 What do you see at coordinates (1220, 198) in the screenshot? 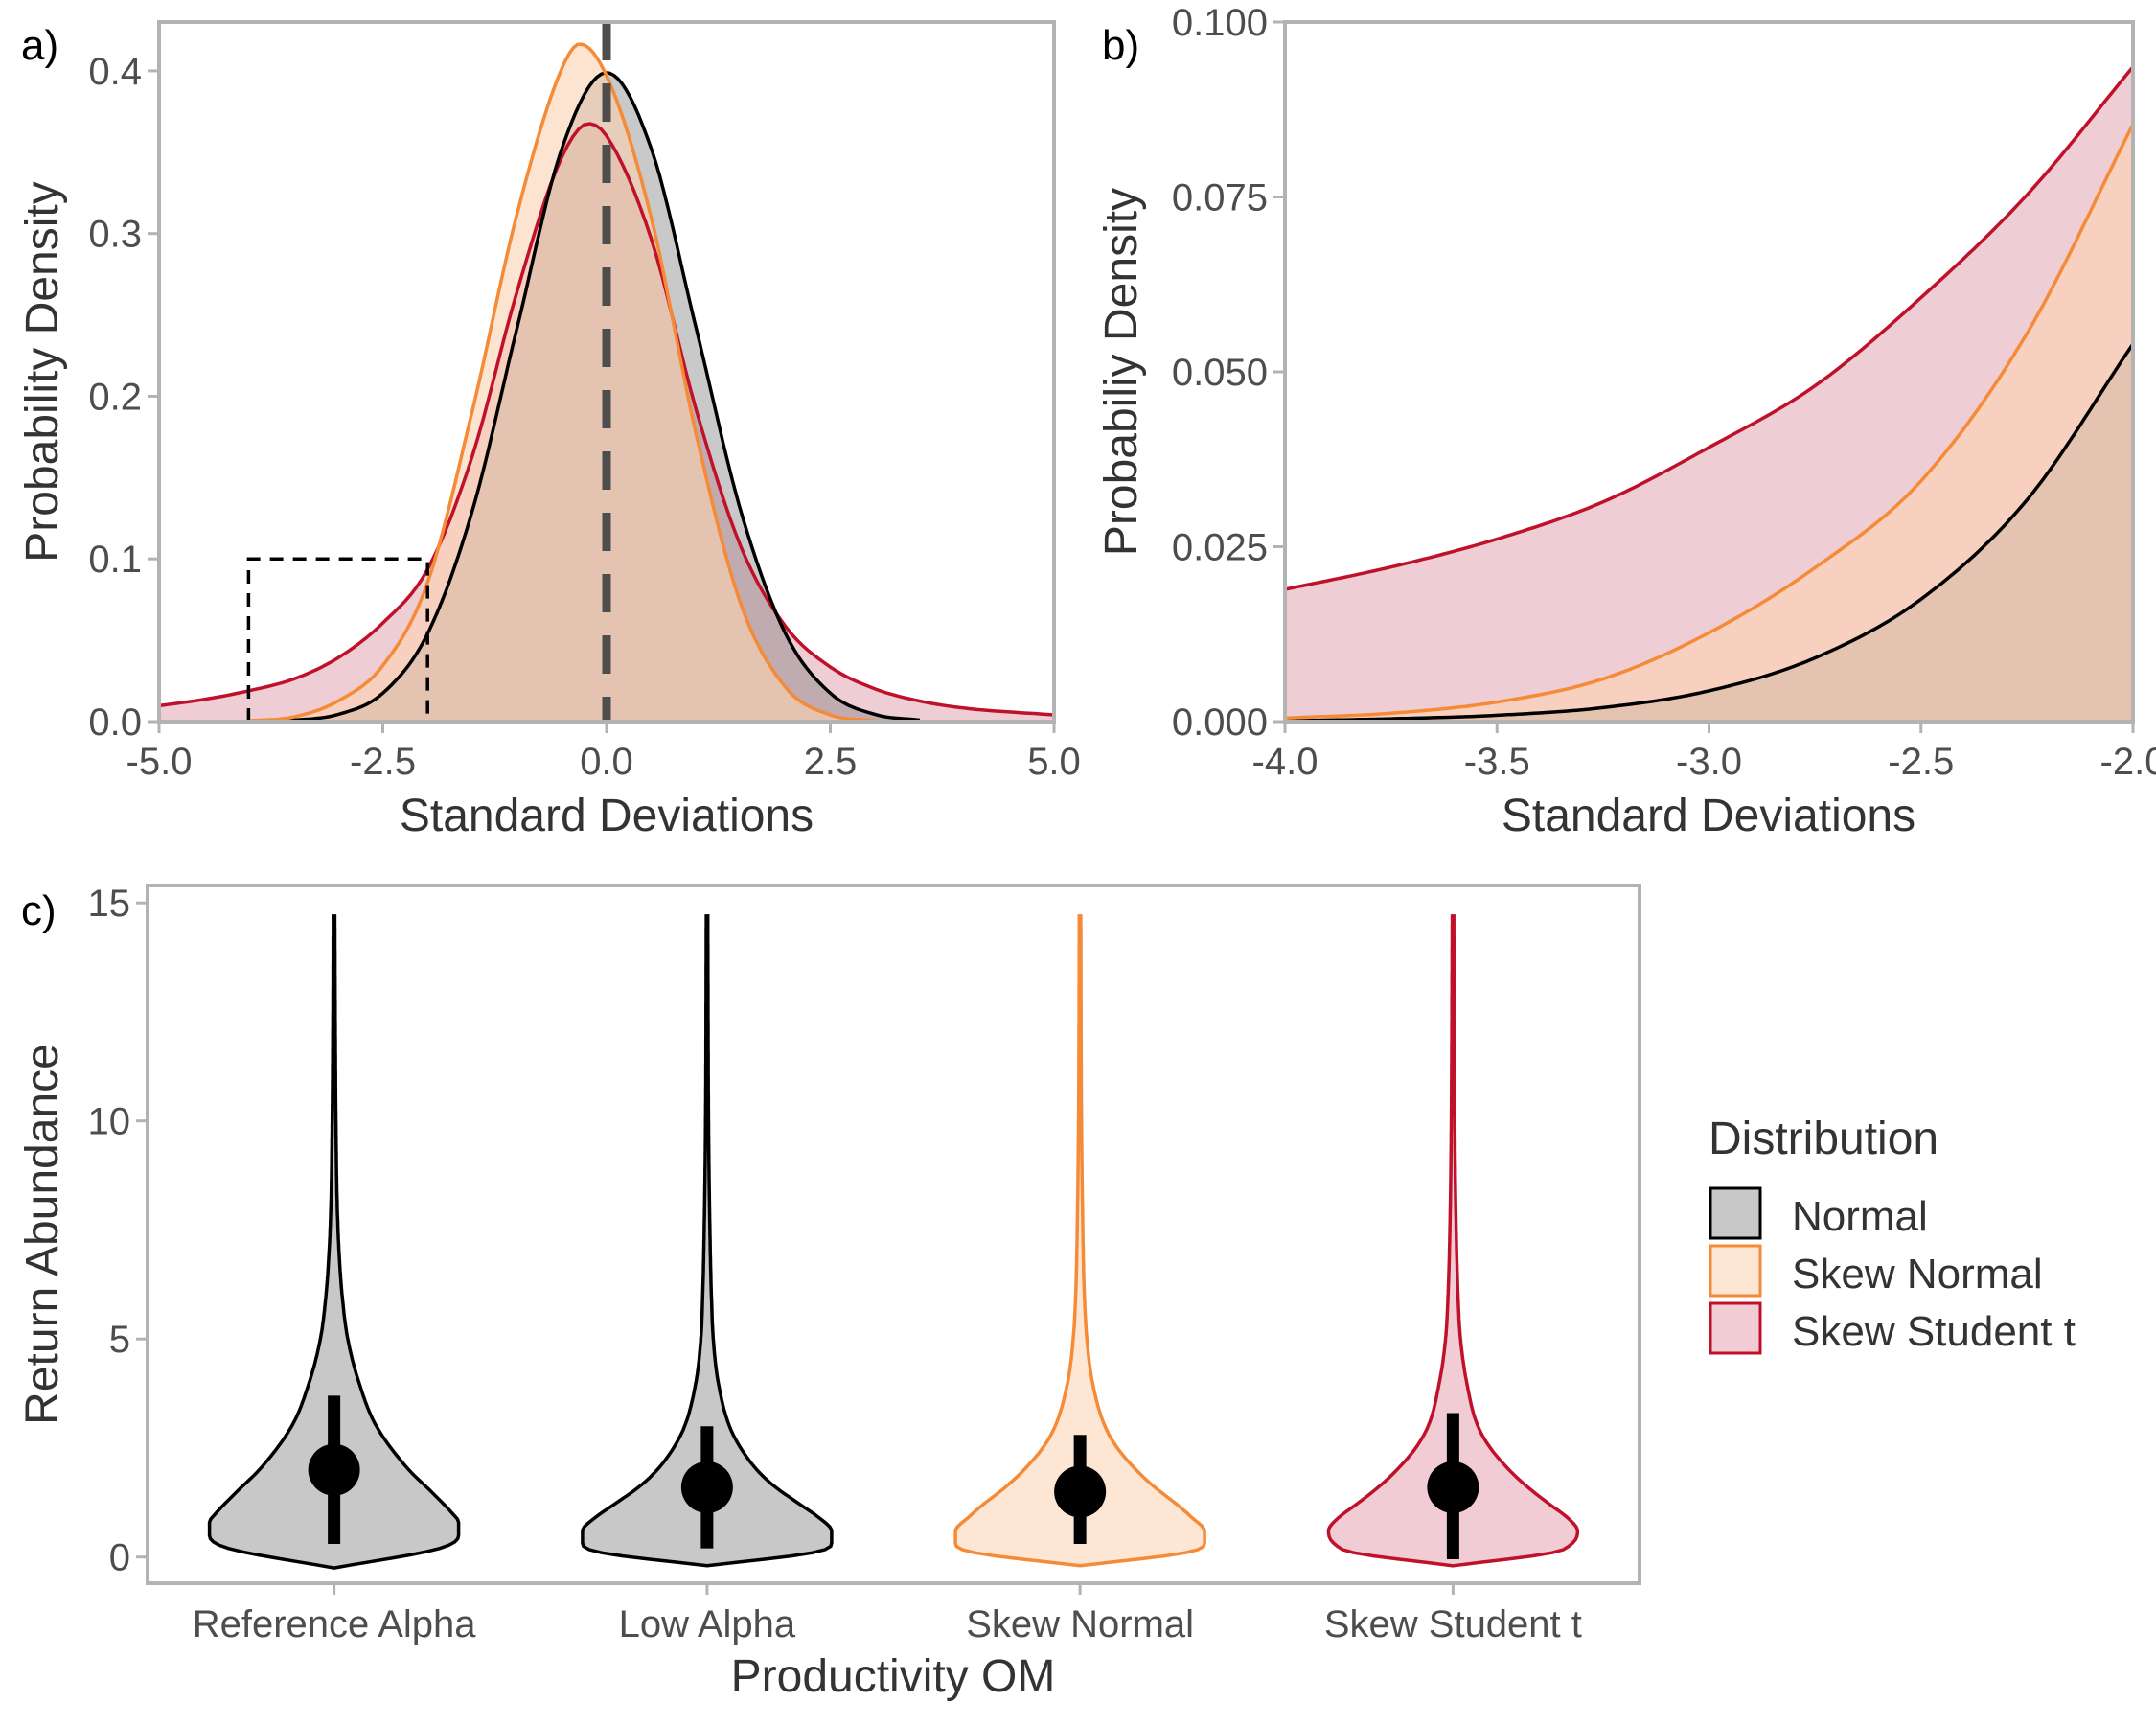
I see `panel-b-y-tick-label: 0.075` at bounding box center [1220, 198].